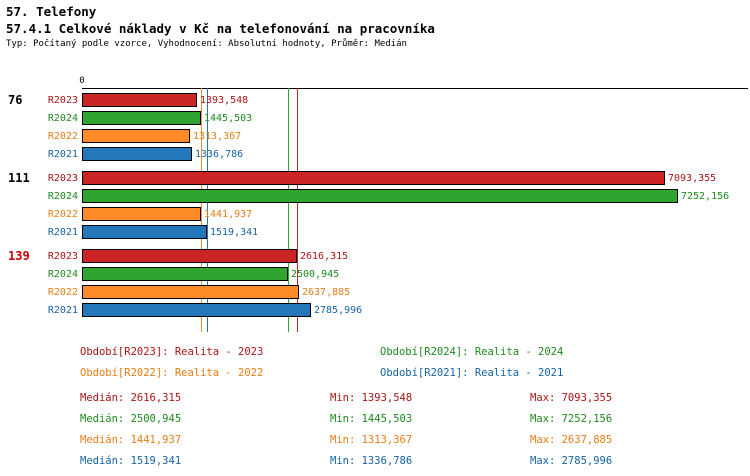 Image resolution: width=750 pixels, height=476 pixels. Describe the element at coordinates (297, 210) in the screenshot. I see `median-line-R2023` at that location.